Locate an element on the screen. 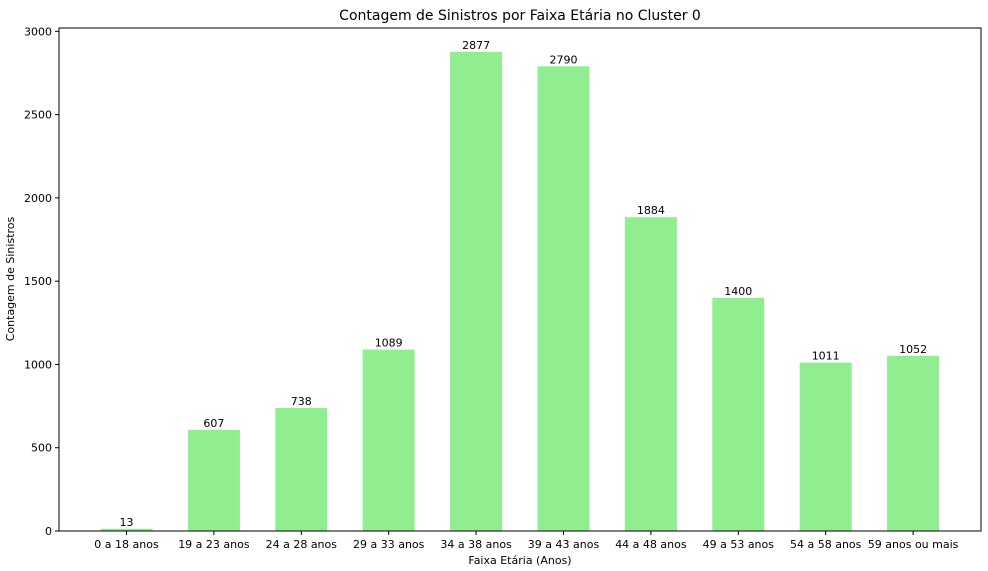 This screenshot has width=988, height=571. y-axis-label: Contagem de Sinistros is located at coordinates (10, 278).